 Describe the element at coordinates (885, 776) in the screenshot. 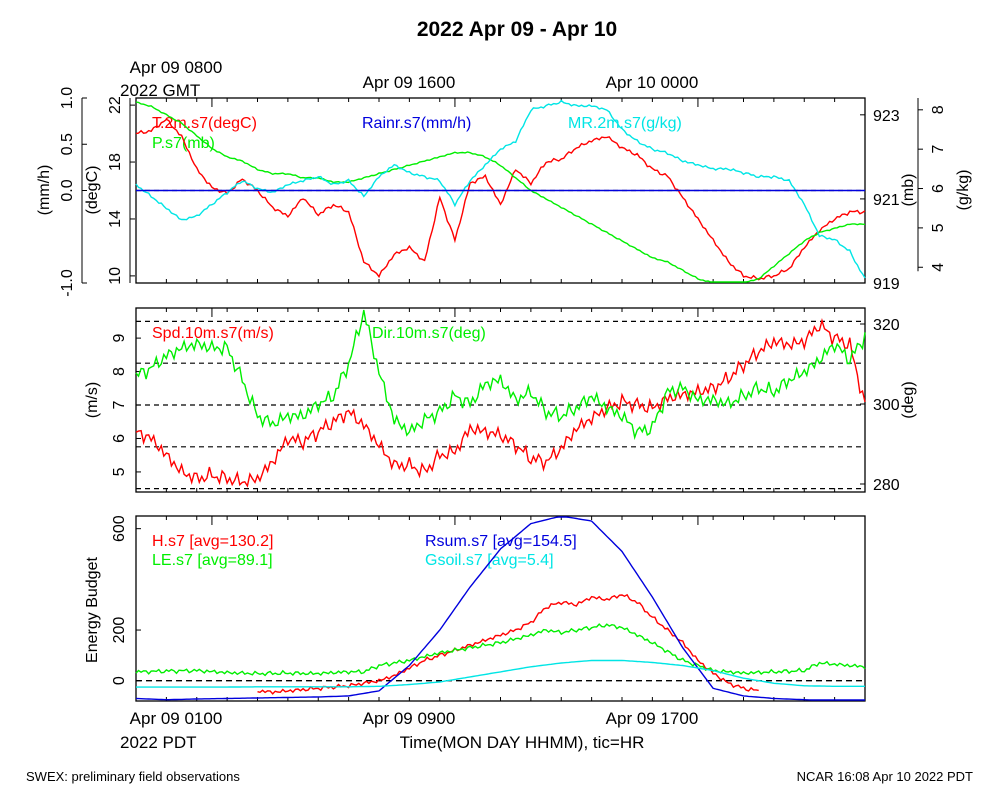

I see `footer-right: NCAR 16:08 Apr 10 2022 PDT` at that location.